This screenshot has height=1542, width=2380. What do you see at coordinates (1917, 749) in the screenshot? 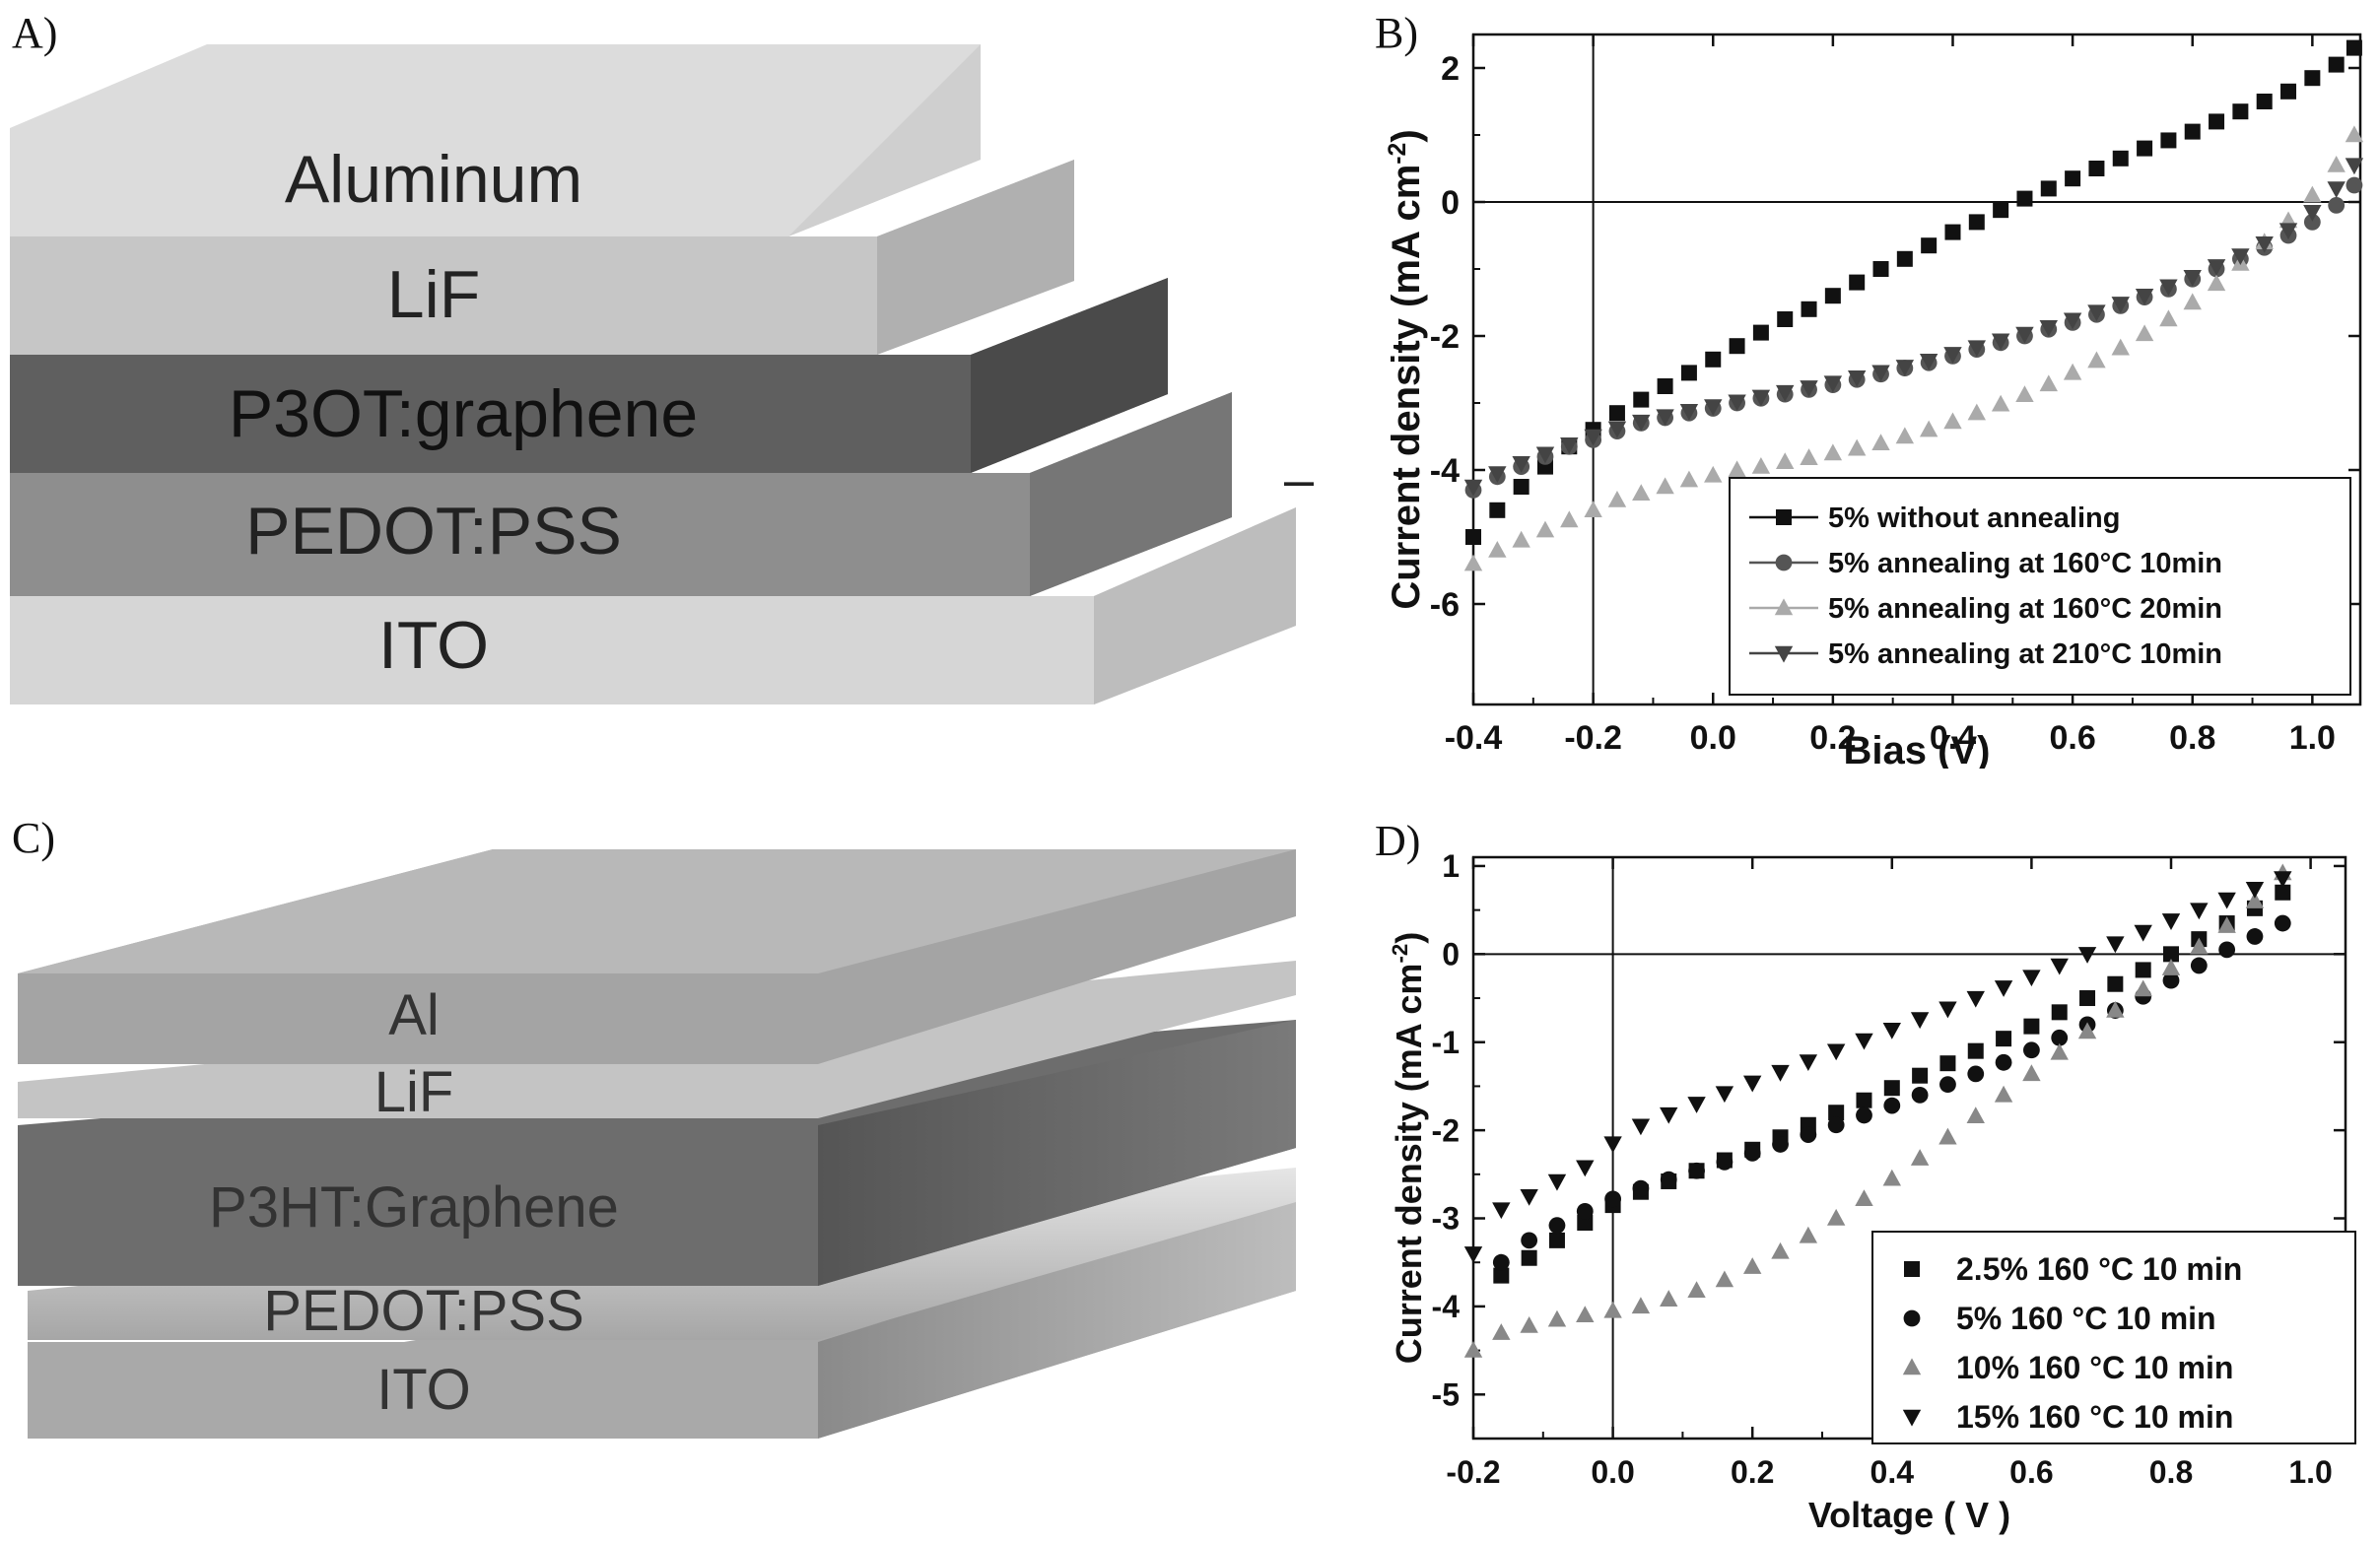
I see `x-axis-label: Bias (V)` at bounding box center [1917, 749].